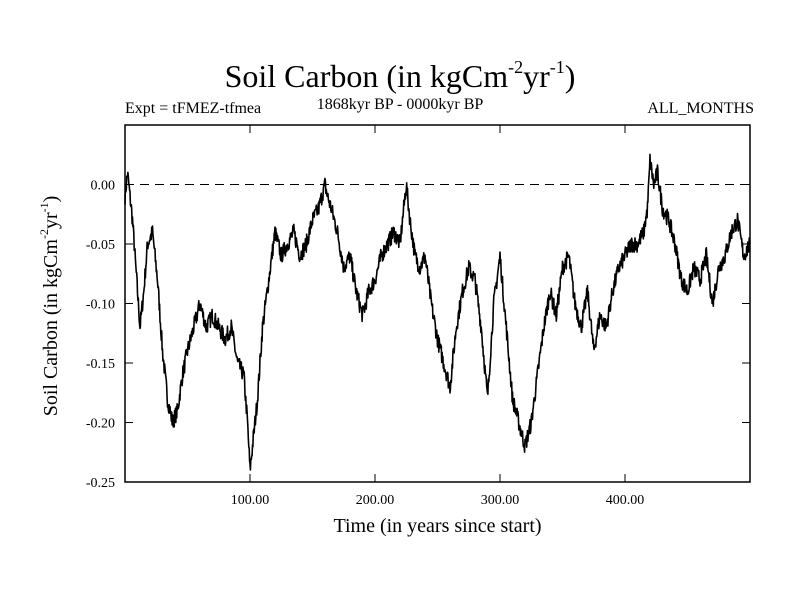 The height and width of the screenshot is (600, 800). Describe the element at coordinates (100, 424) in the screenshot. I see `y-tick-label: -0.20` at that location.